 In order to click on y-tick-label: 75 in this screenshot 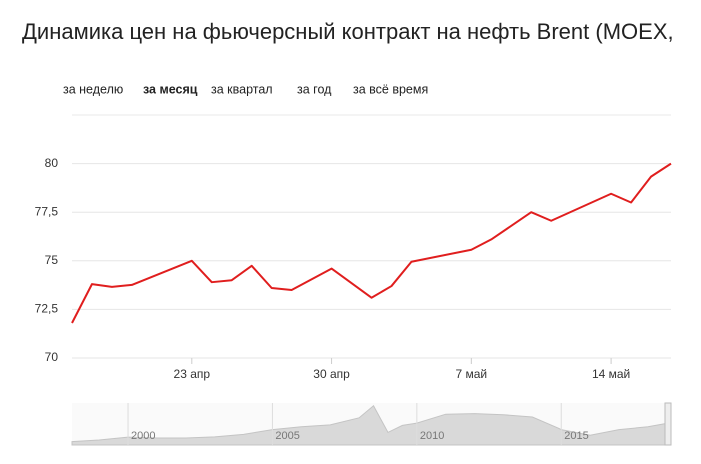, I will do `click(52, 260)`.